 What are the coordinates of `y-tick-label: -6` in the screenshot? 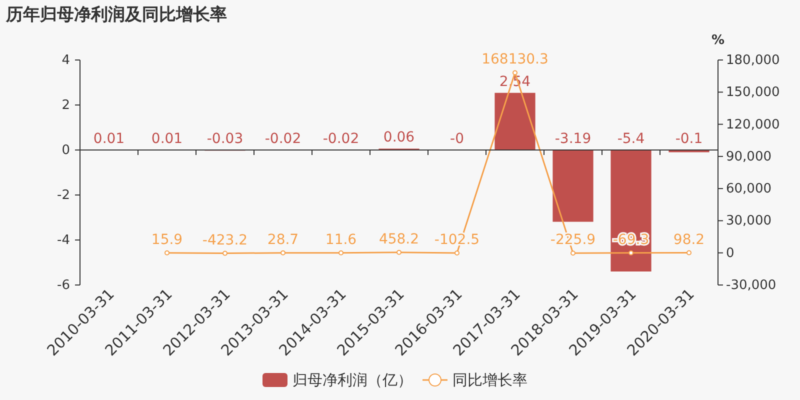 It's located at (63, 285).